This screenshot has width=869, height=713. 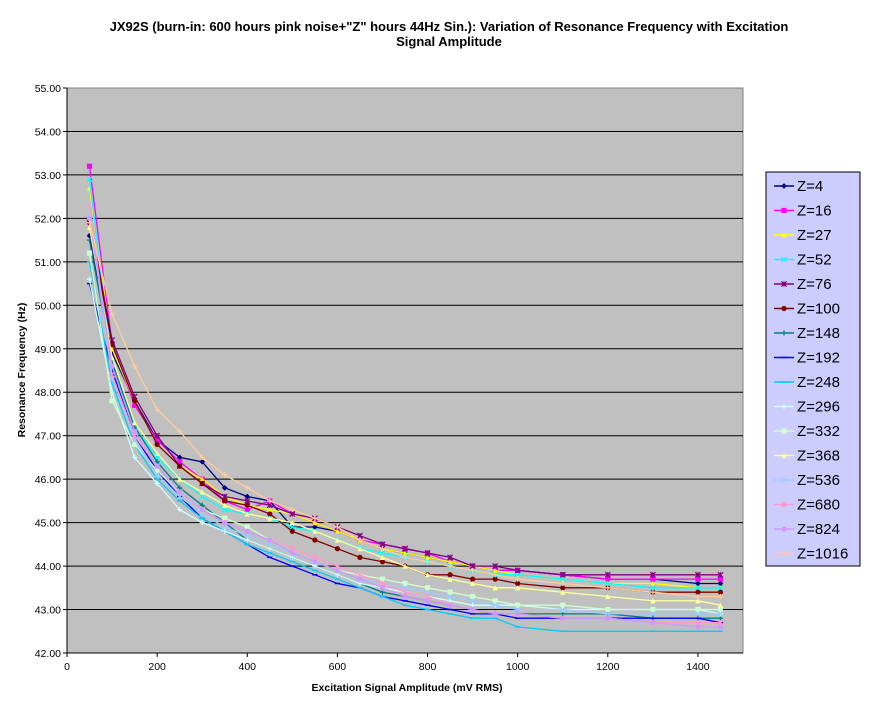 I want to click on y-tick-label: 54.00, so click(x=48, y=132).